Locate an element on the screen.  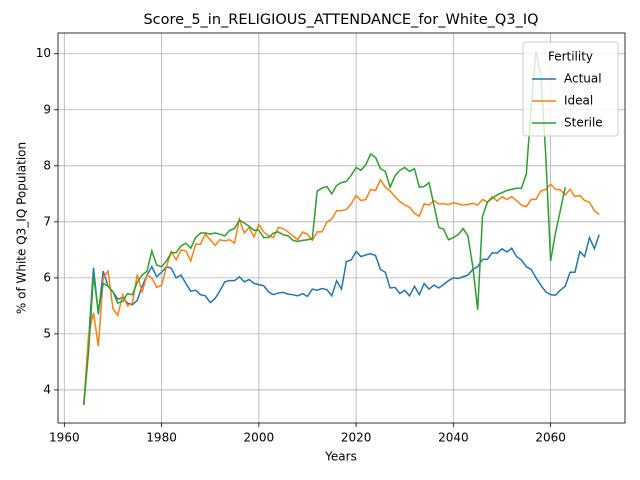
y-tick-label: 8 is located at coordinates (47, 165).